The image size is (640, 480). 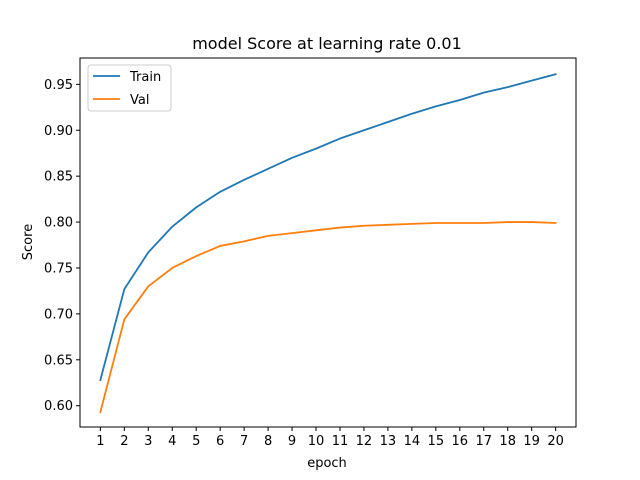 I want to click on x-tick-label: 3, so click(x=148, y=441).